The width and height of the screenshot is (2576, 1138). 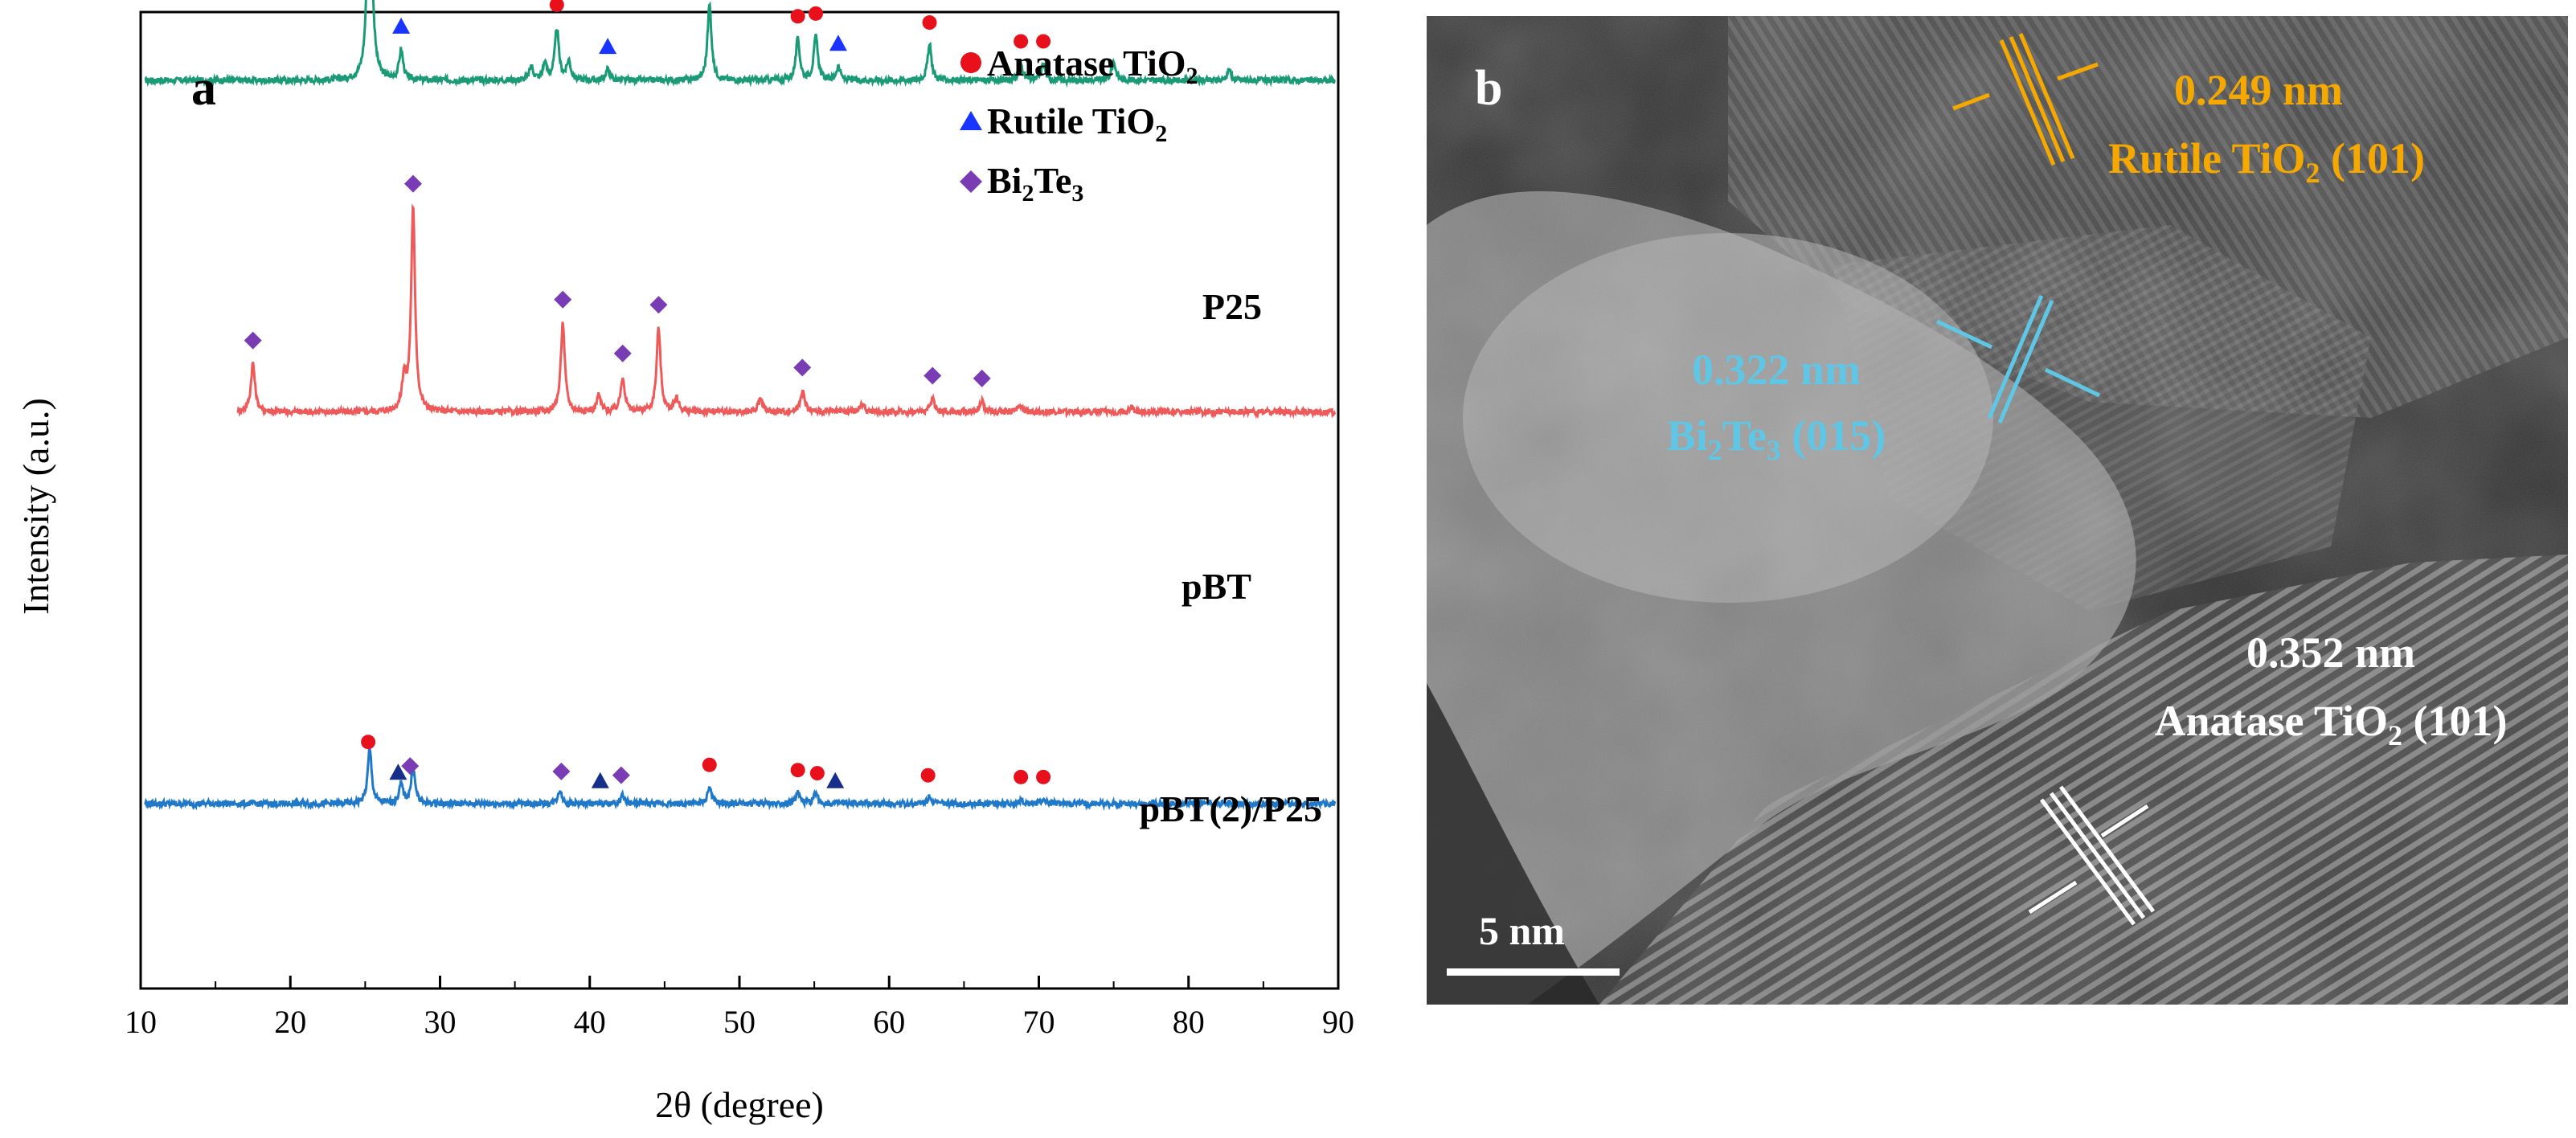 I want to click on anatase-spacing-label: 0.352 nm, so click(x=2330, y=652).